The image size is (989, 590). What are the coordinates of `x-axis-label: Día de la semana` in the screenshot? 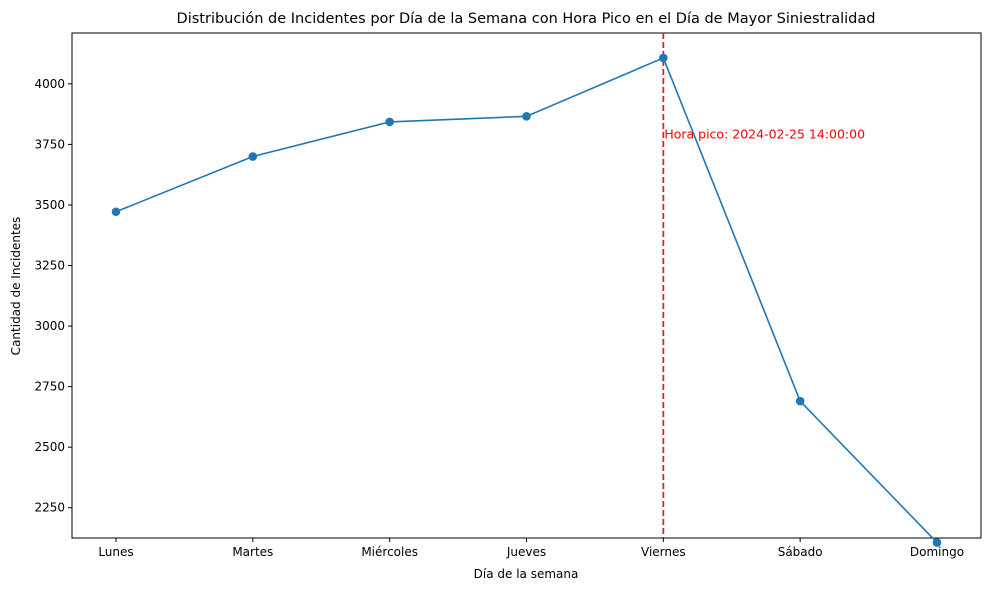 It's located at (526, 574).